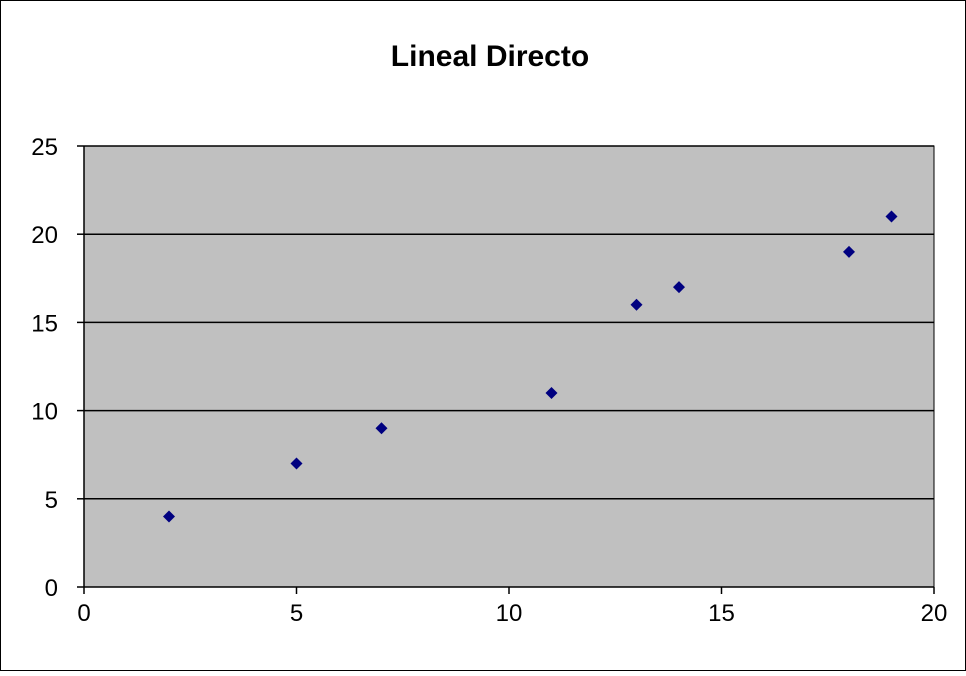 The height and width of the screenshot is (676, 966). What do you see at coordinates (83, 613) in the screenshot?
I see `x-tick-label: 0` at bounding box center [83, 613].